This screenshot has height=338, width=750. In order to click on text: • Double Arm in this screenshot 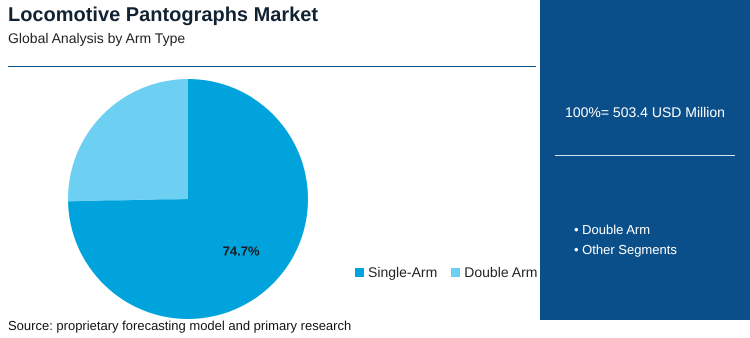, I will do `click(612, 229)`.